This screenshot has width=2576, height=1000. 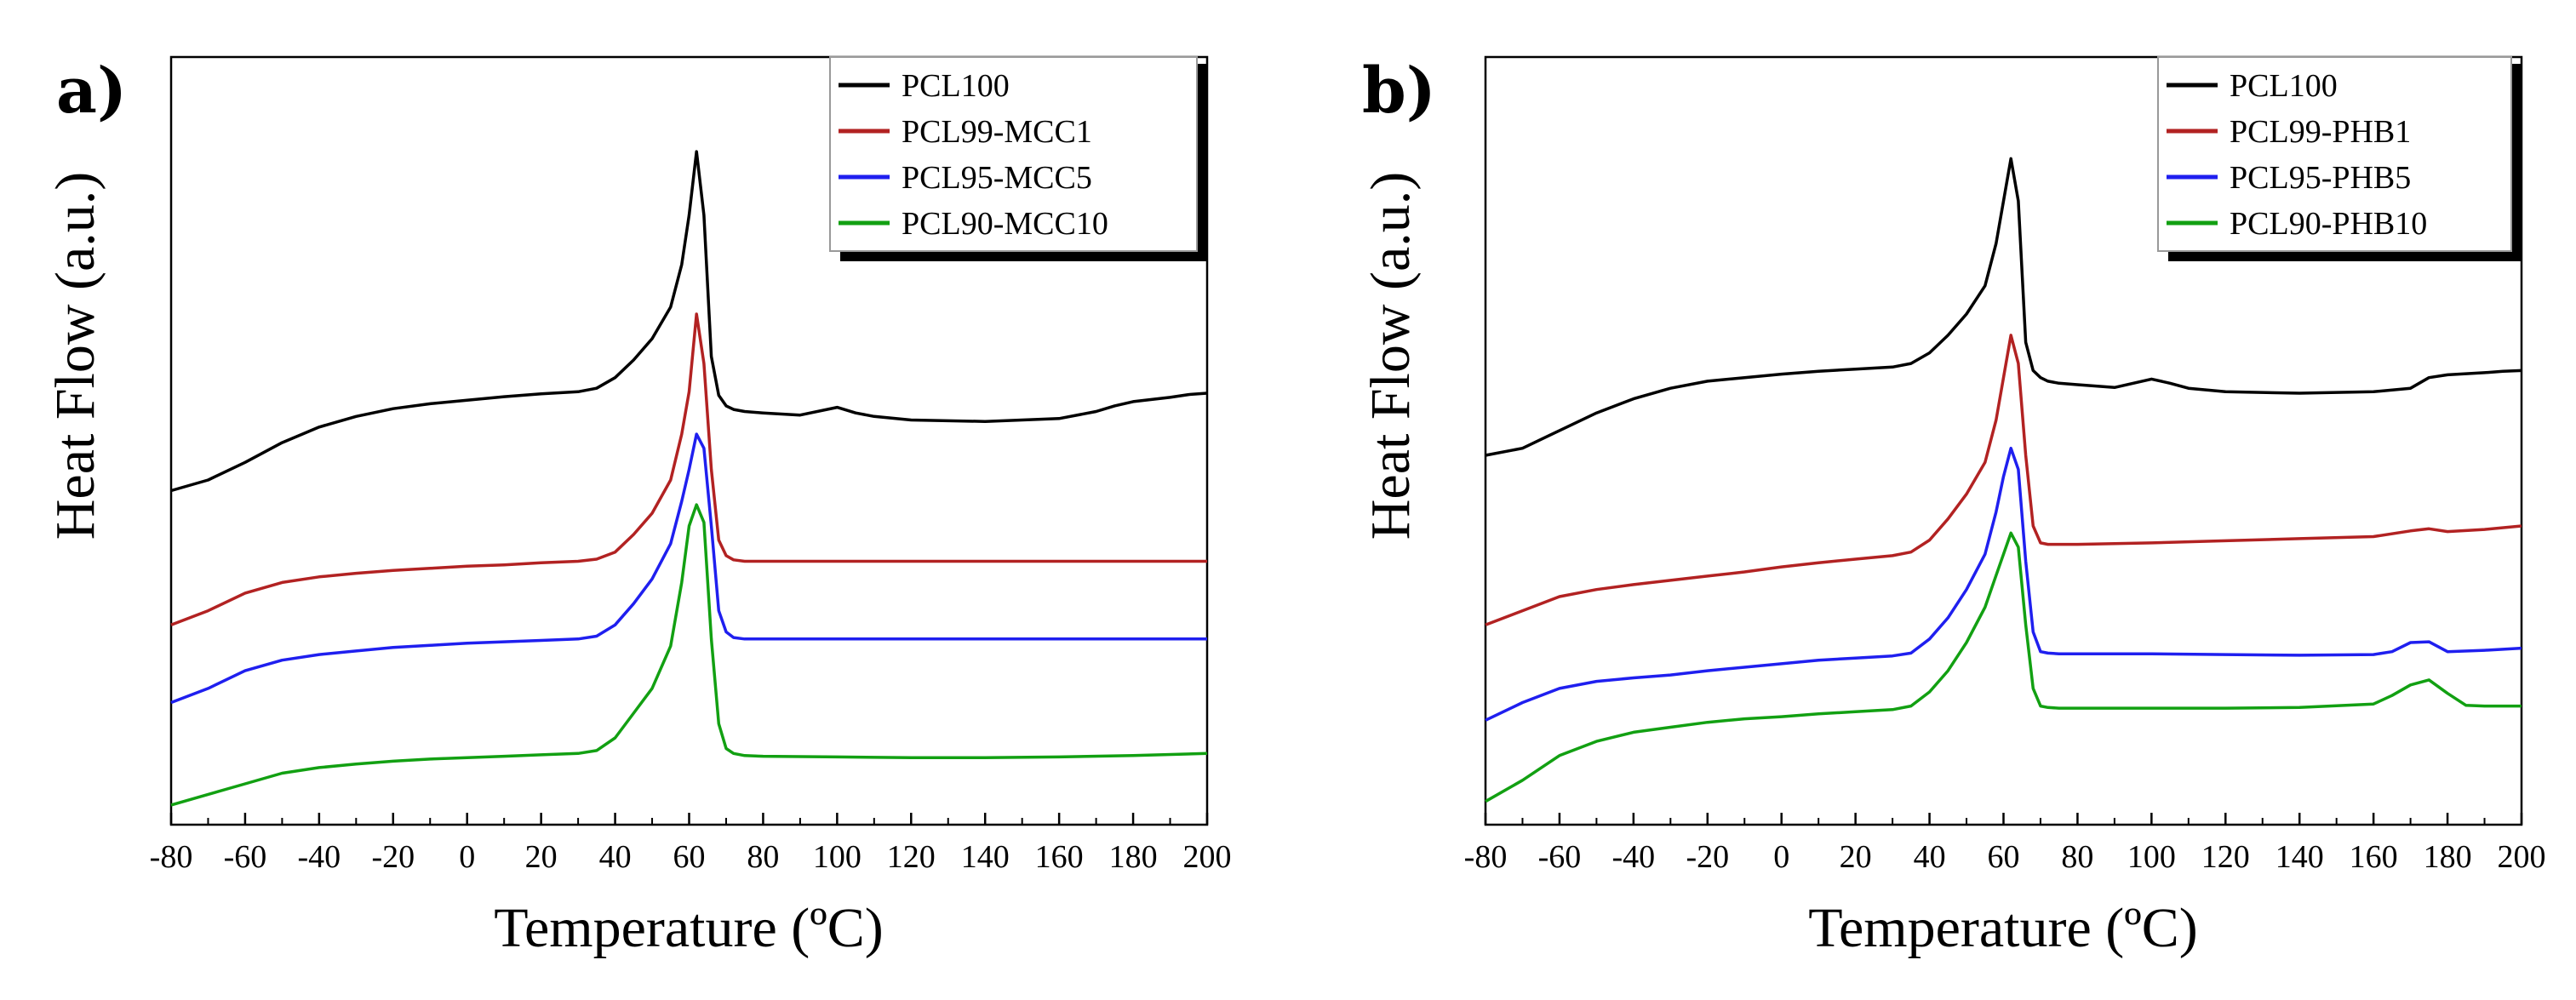 I want to click on panel-b-x-ticks: -80 -60 -40 -20 0 20 40 60 80 100 120 140 160 180 200, so click(x=2005, y=844).